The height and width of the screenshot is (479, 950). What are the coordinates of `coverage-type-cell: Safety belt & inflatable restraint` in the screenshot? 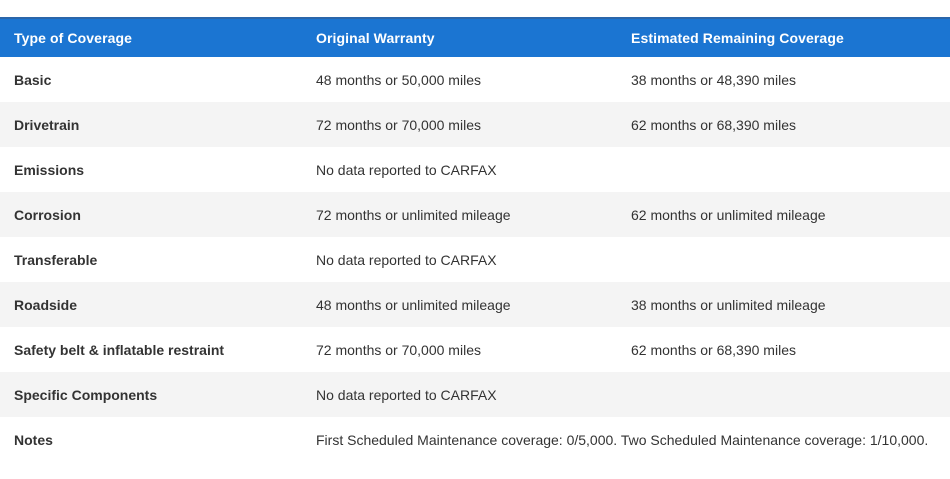 It's located at (151, 349).